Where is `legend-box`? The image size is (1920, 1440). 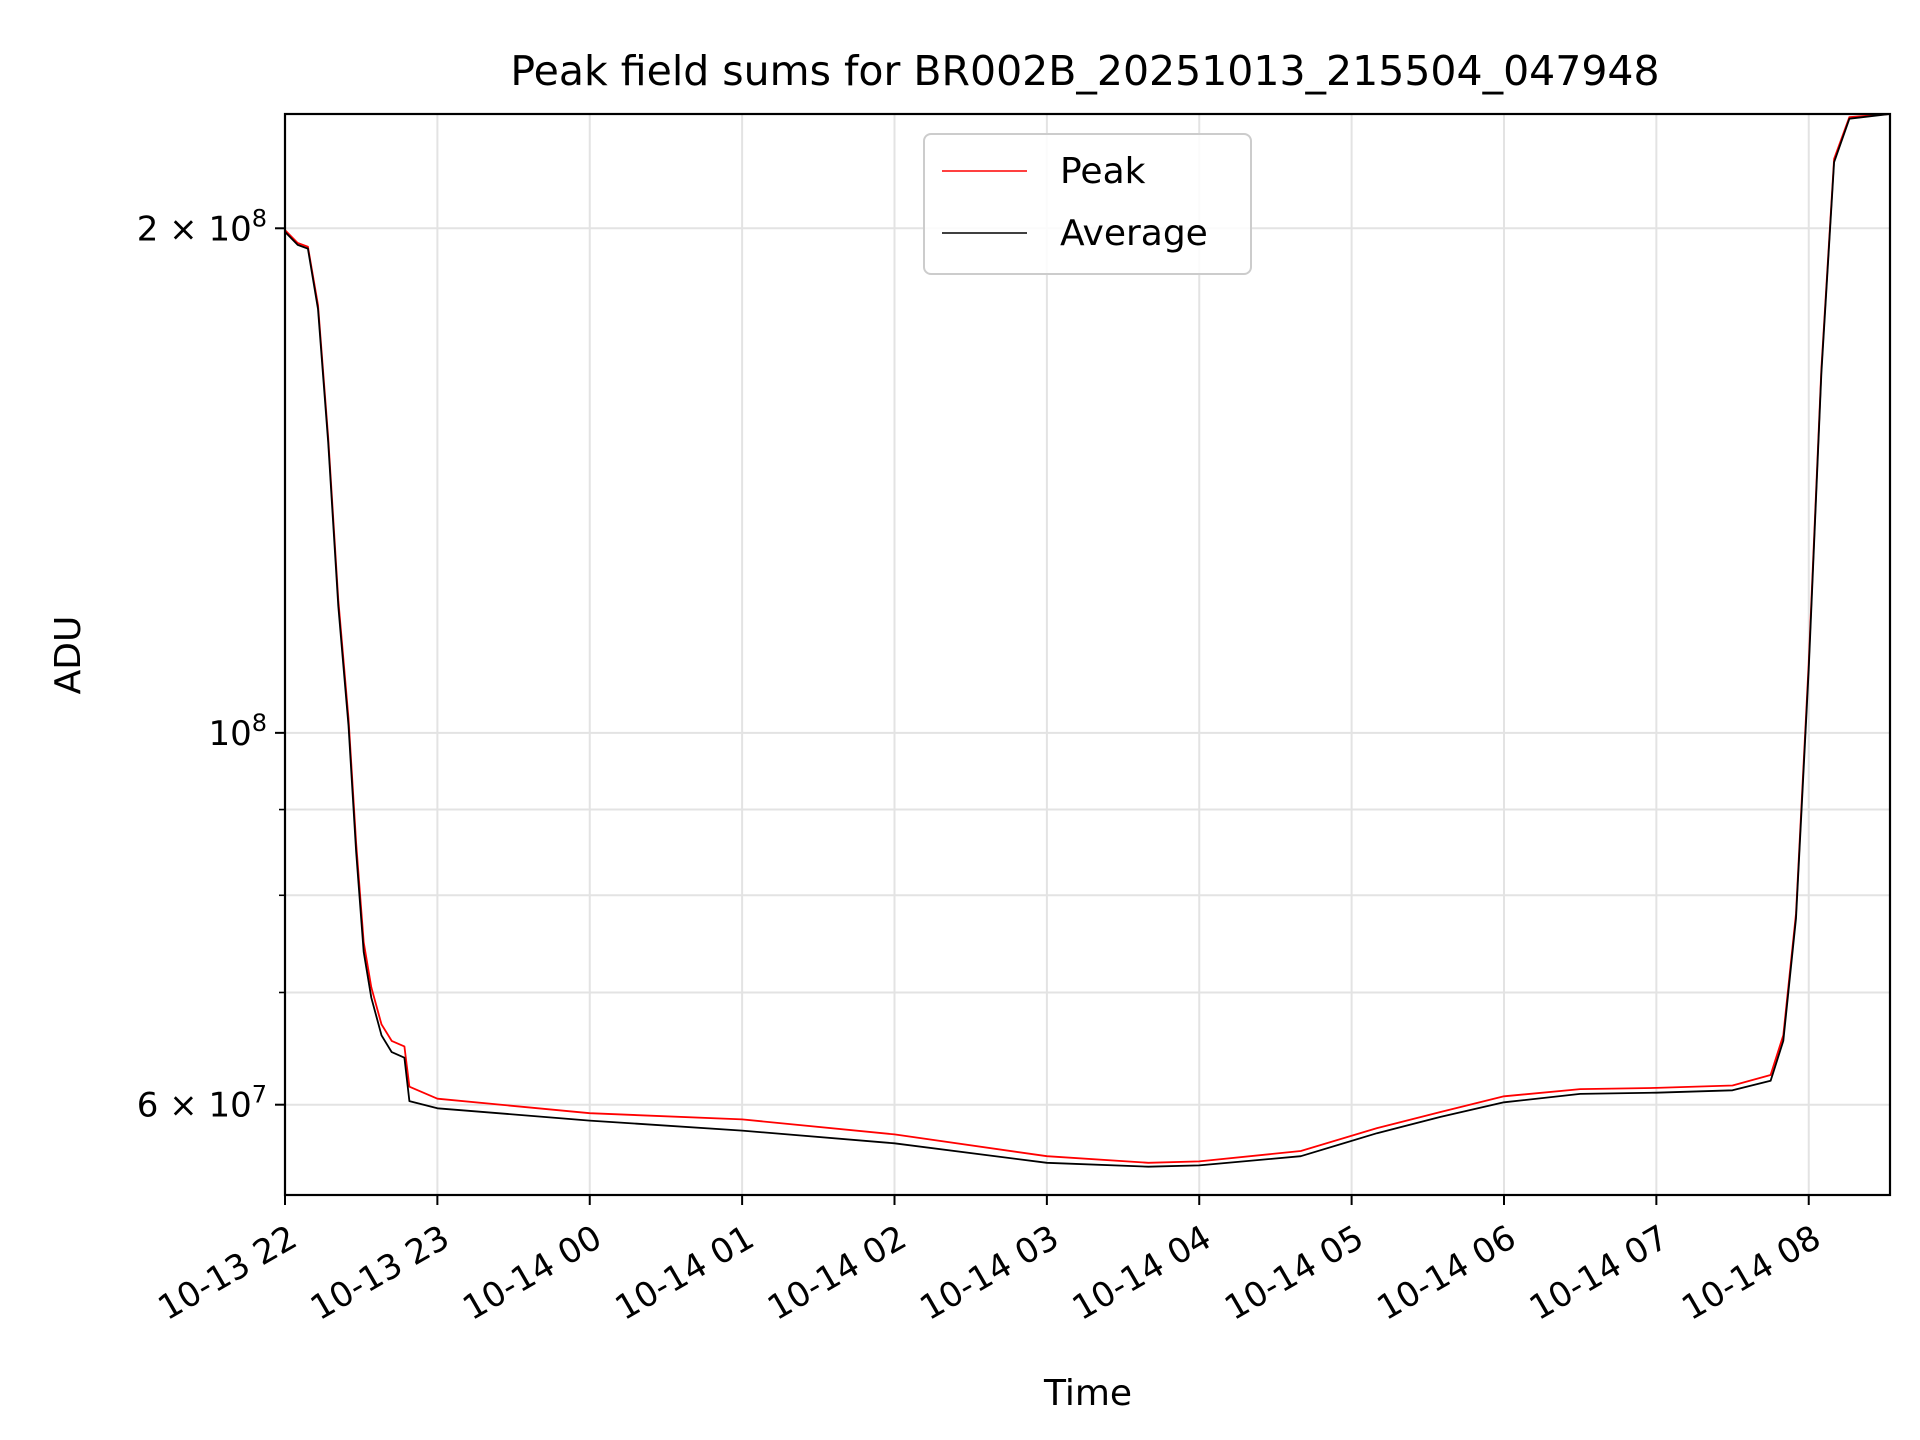
legend-box is located at coordinates (1087, 204).